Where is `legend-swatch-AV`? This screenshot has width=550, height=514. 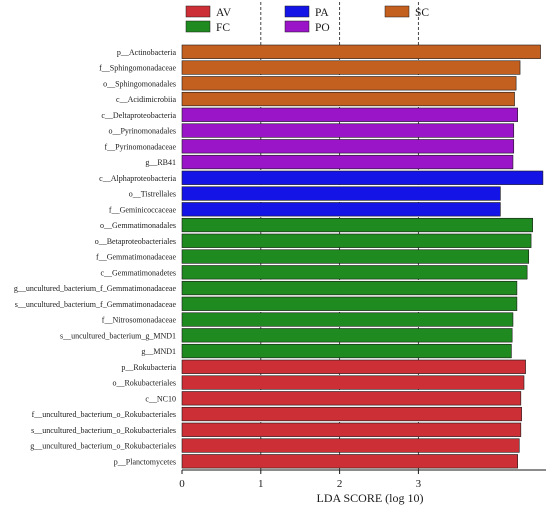
legend-swatch-AV is located at coordinates (198, 11).